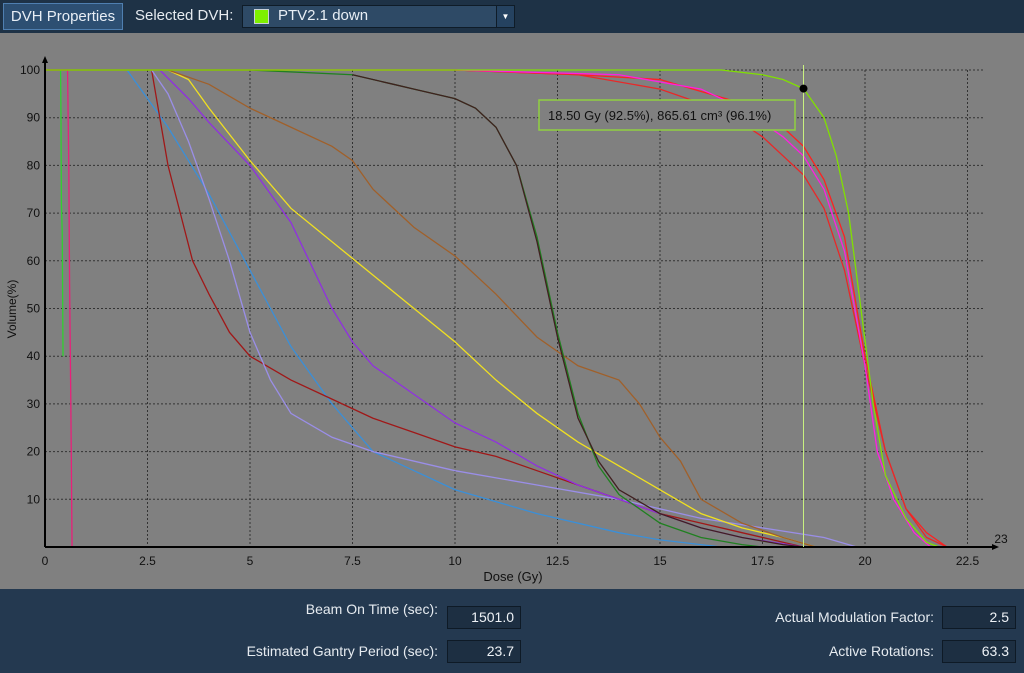  What do you see at coordinates (34, 452) in the screenshot?
I see `y-tick-label: 20` at bounding box center [34, 452].